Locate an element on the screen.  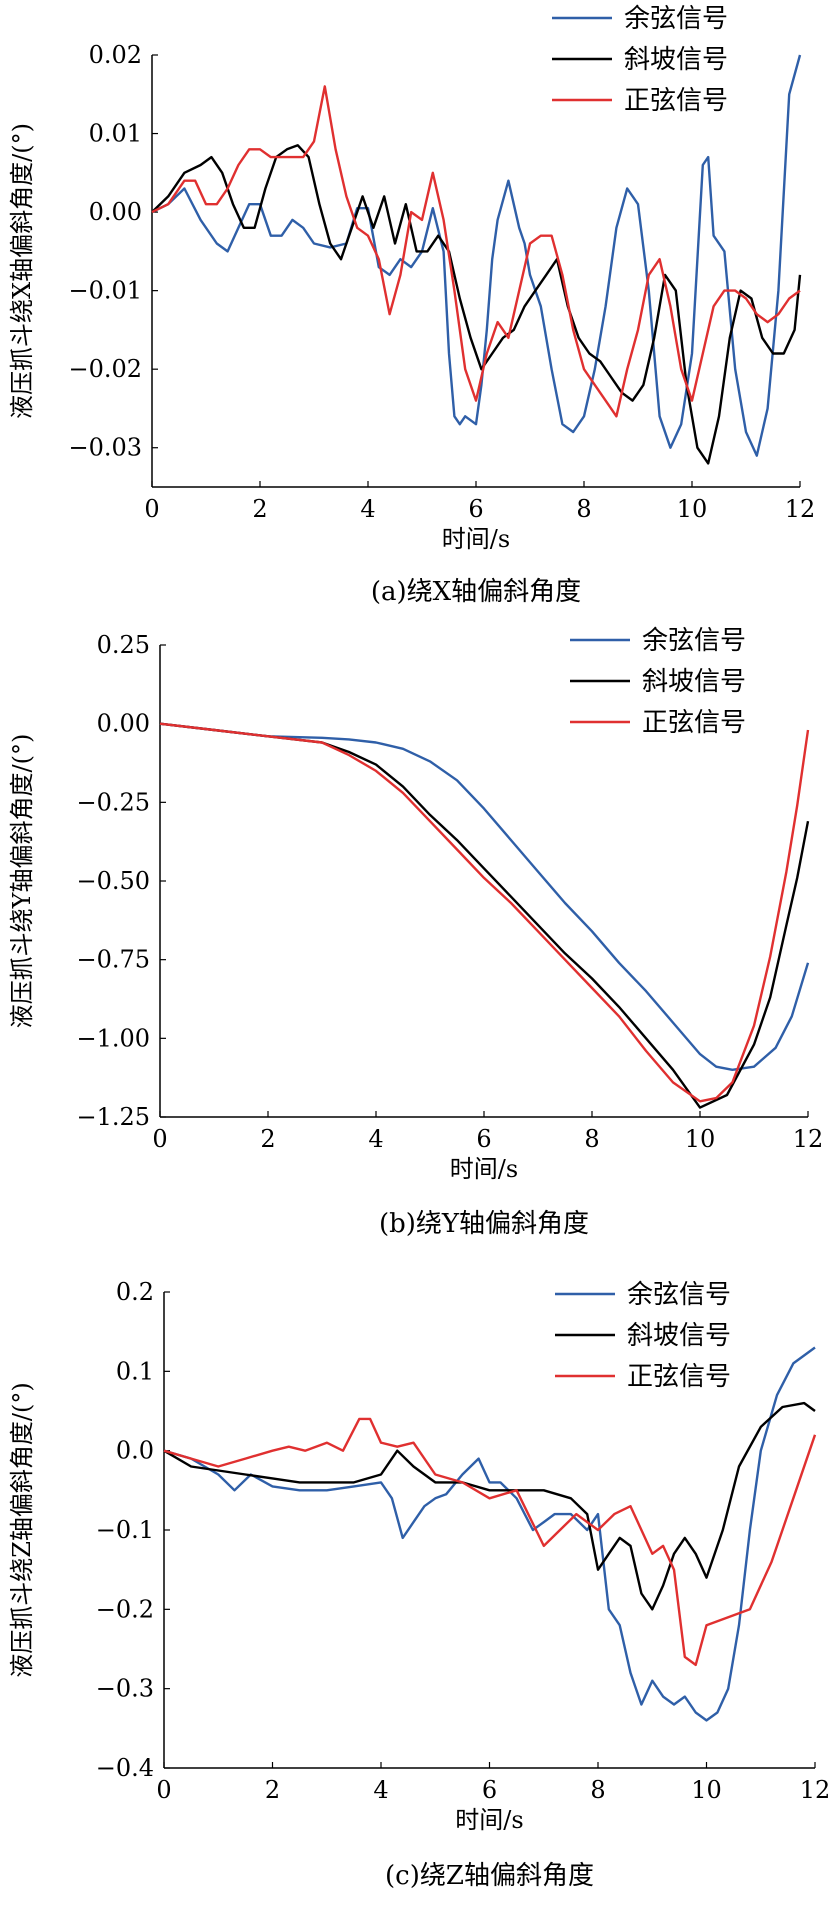
y-tick-label: 0.25 is located at coordinates (123, 645).